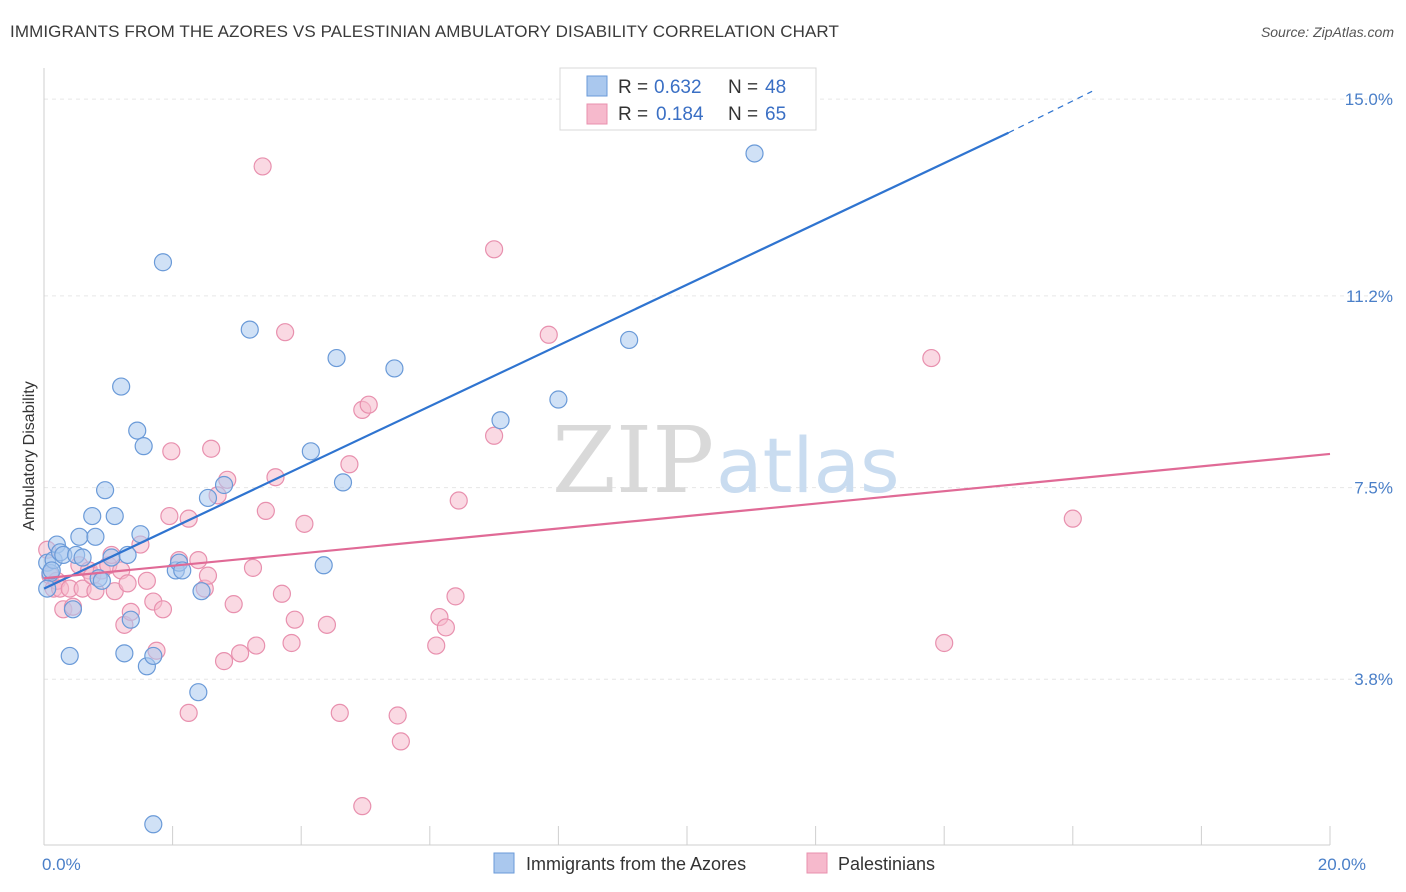 This screenshot has width=1406, height=892. I want to click on legend-r-label-1: R =, so click(633, 87).